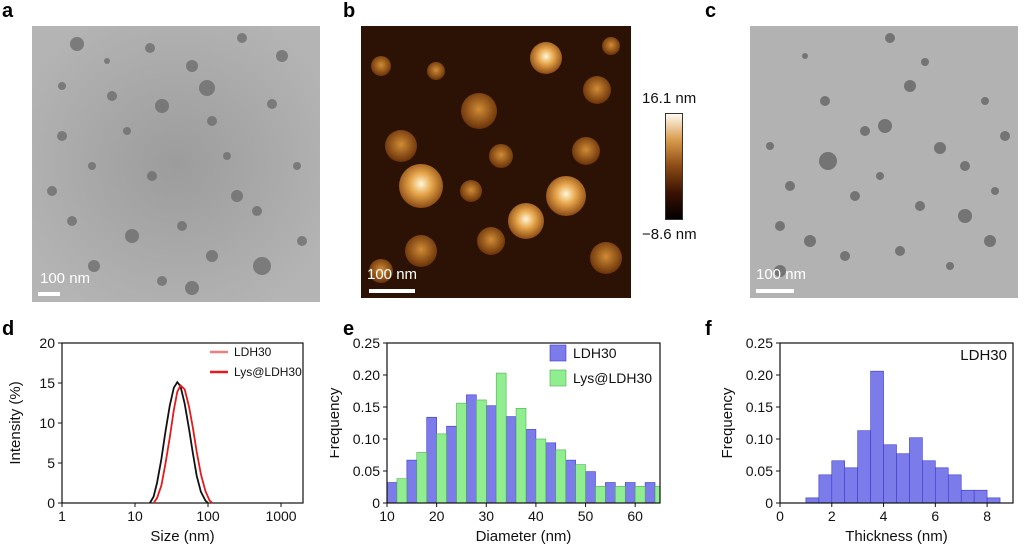 This screenshot has height=557, width=1024. I want to click on d-series-line-ldh30, so click(179, 442).